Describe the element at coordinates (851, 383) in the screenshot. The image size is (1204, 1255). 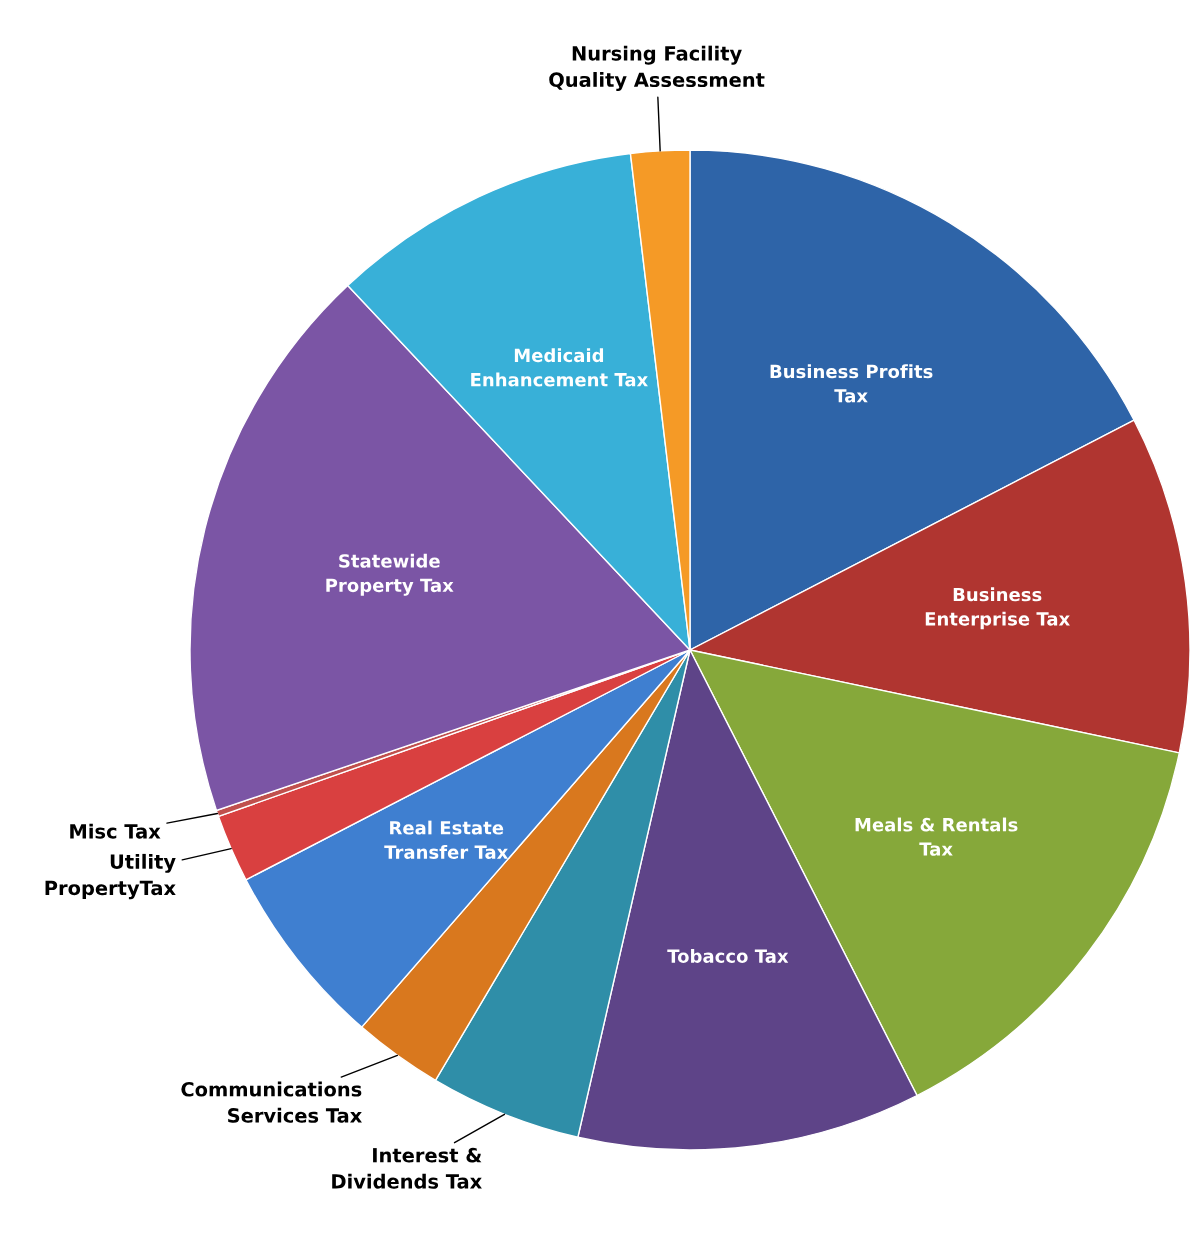
I see `slice-label: Business Profits Tax` at that location.